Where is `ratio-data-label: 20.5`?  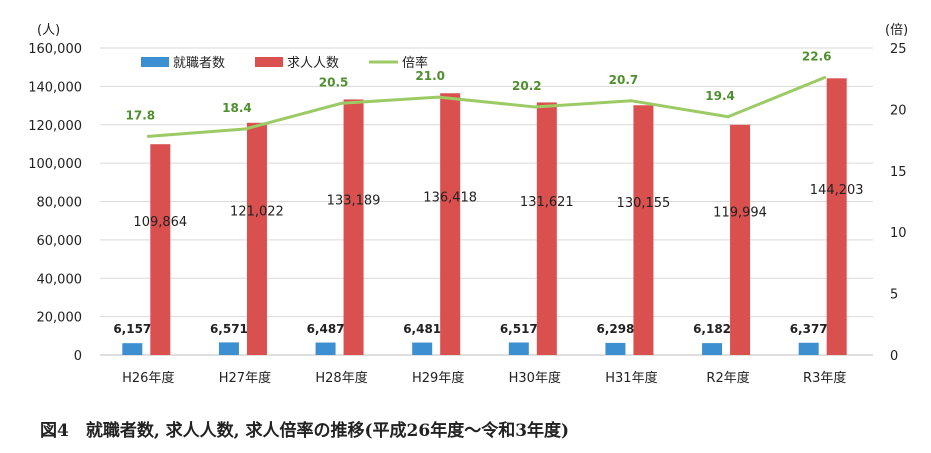
ratio-data-label: 20.5 is located at coordinates (334, 82).